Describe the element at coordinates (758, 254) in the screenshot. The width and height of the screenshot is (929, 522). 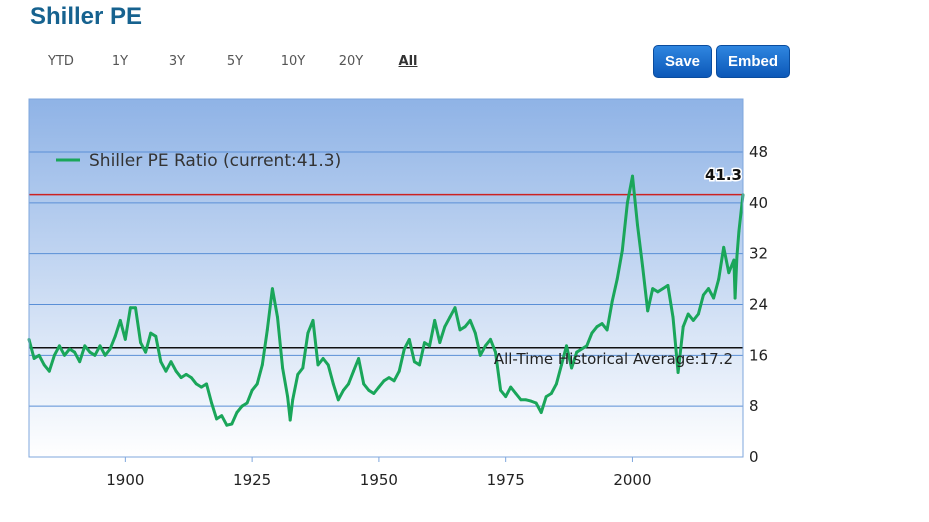
I see `y-tick-label: 32` at that location.